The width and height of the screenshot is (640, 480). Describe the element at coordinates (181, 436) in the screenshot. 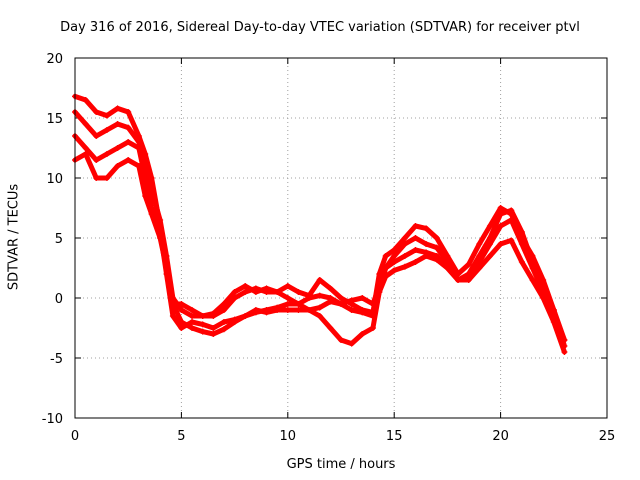

I see `x-tick-label: 5` at that location.